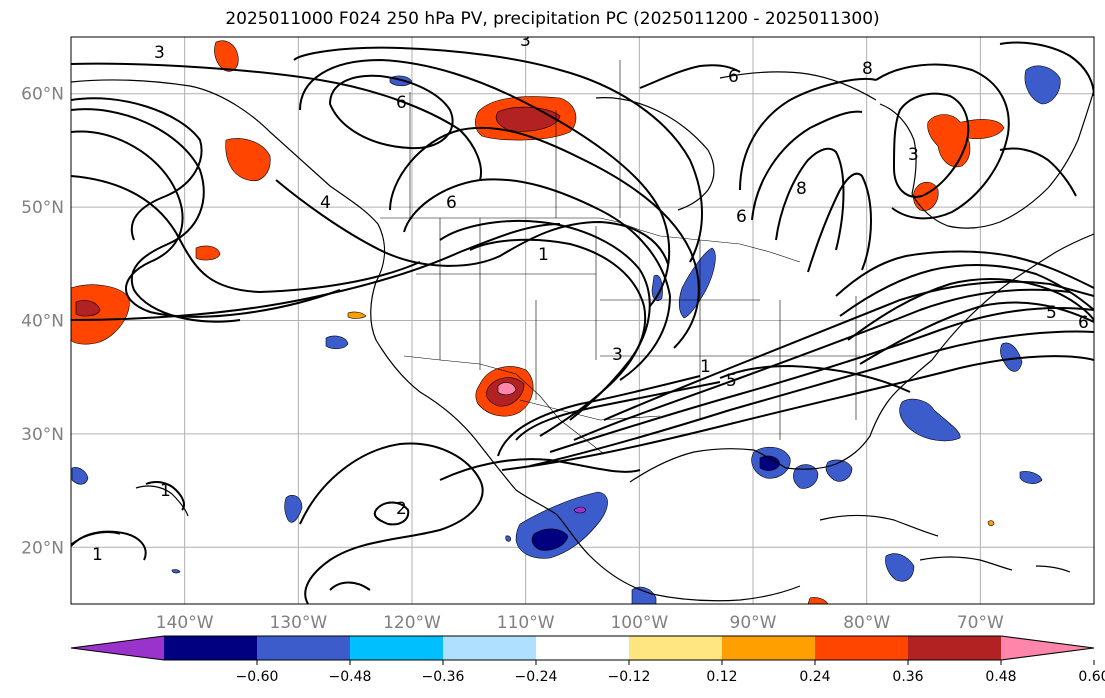  Describe the element at coordinates (42, 95) in the screenshot. I see `lat-tick-label: 60°N` at that location.